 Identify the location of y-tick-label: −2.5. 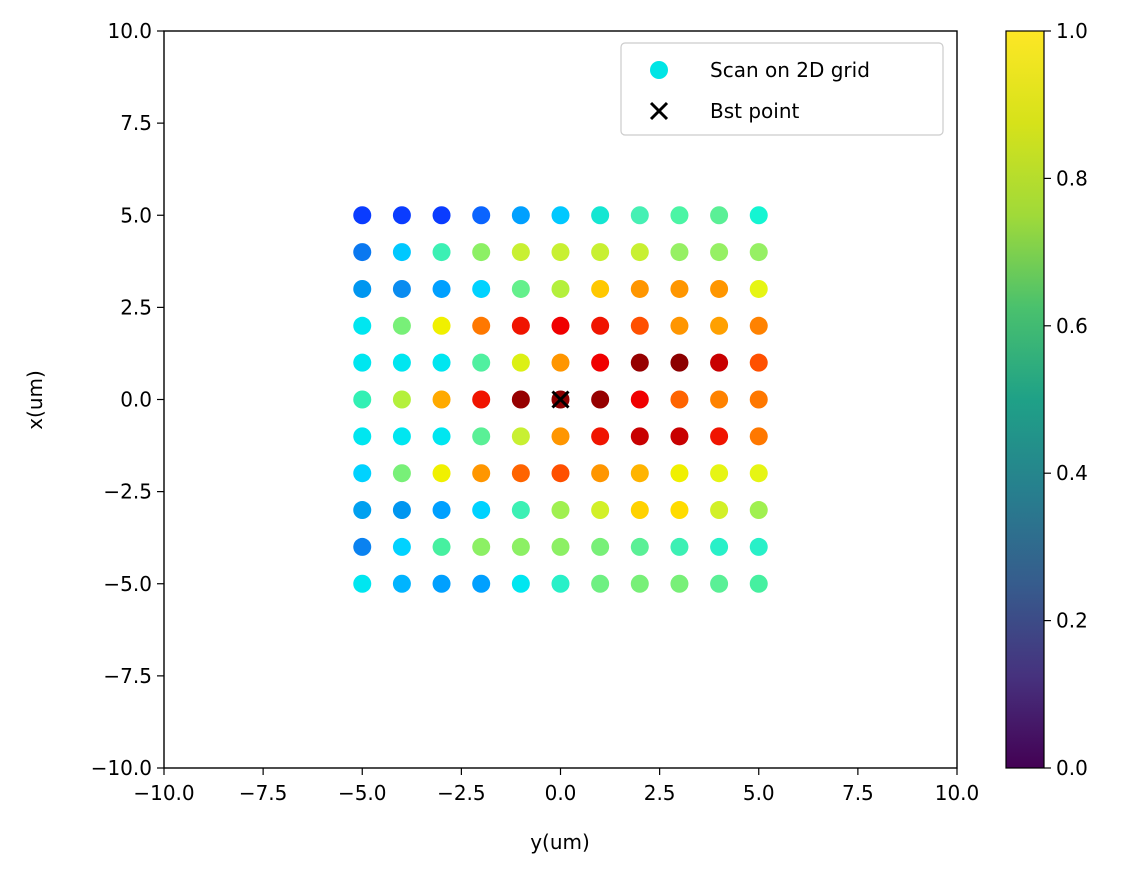
(127, 492).